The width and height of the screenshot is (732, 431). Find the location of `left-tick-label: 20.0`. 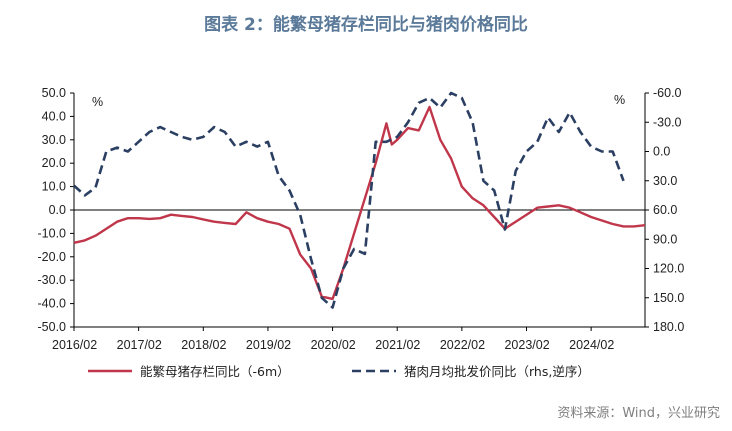

left-tick-label: 20.0 is located at coordinates (54, 163).